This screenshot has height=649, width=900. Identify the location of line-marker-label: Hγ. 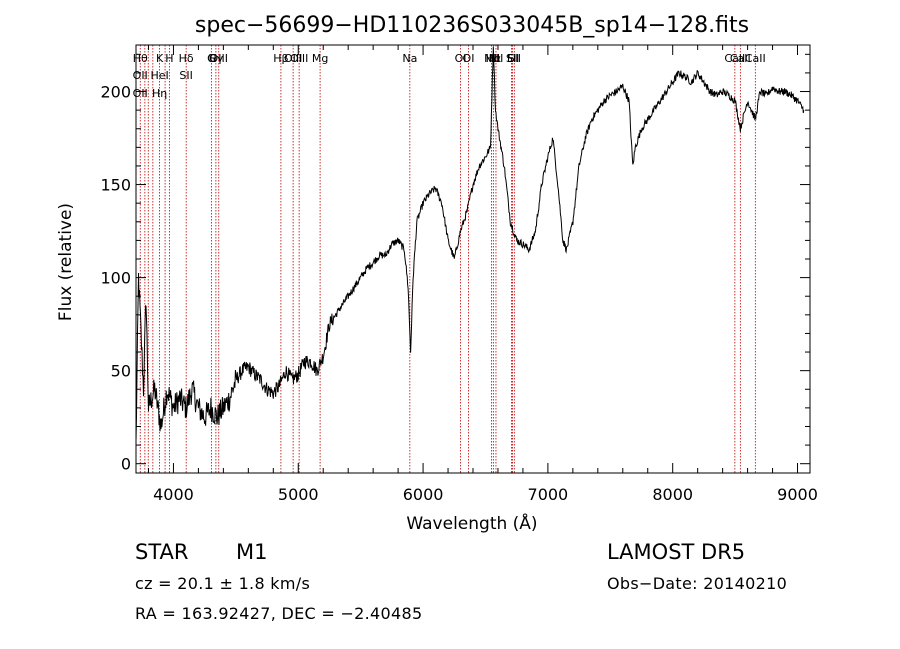
(215, 58).